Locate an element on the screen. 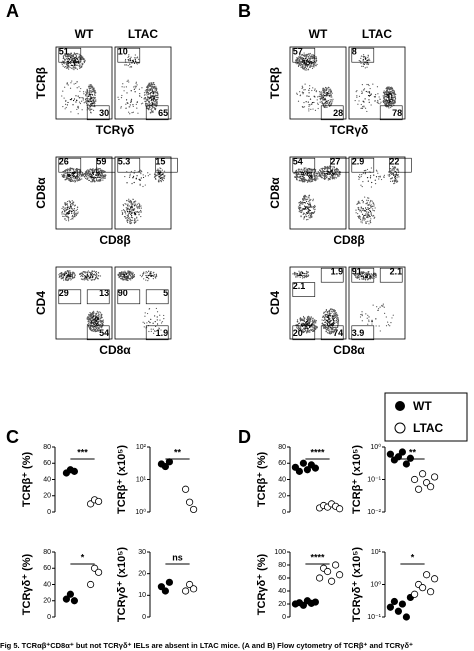 The width and height of the screenshot is (474, 651). y-axis-label: TCRβ⁺ (x10⁵) is located at coordinates (357, 479).